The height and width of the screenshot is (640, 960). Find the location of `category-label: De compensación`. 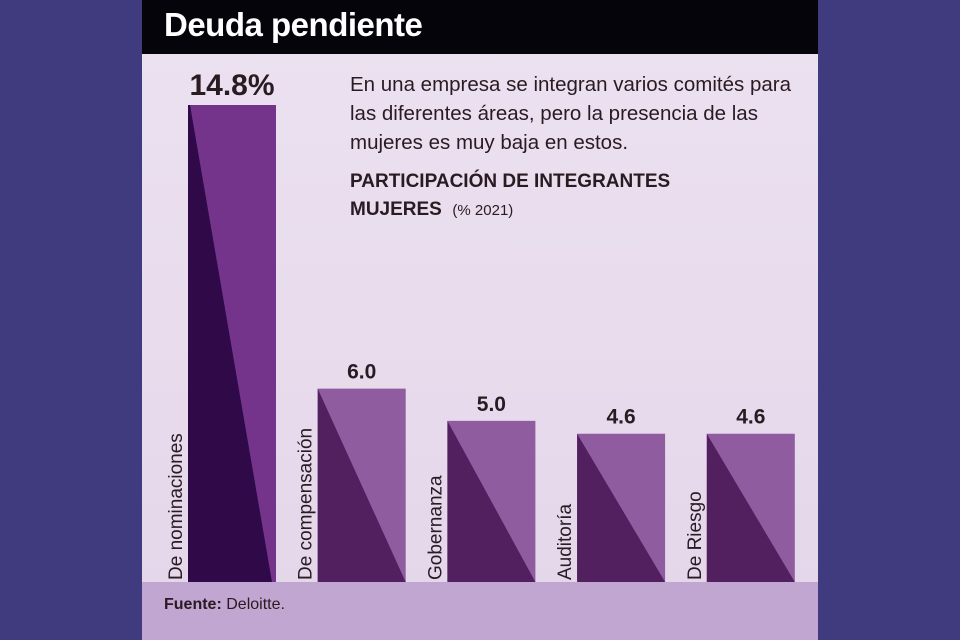

category-label: De compensación is located at coordinates (306, 504).